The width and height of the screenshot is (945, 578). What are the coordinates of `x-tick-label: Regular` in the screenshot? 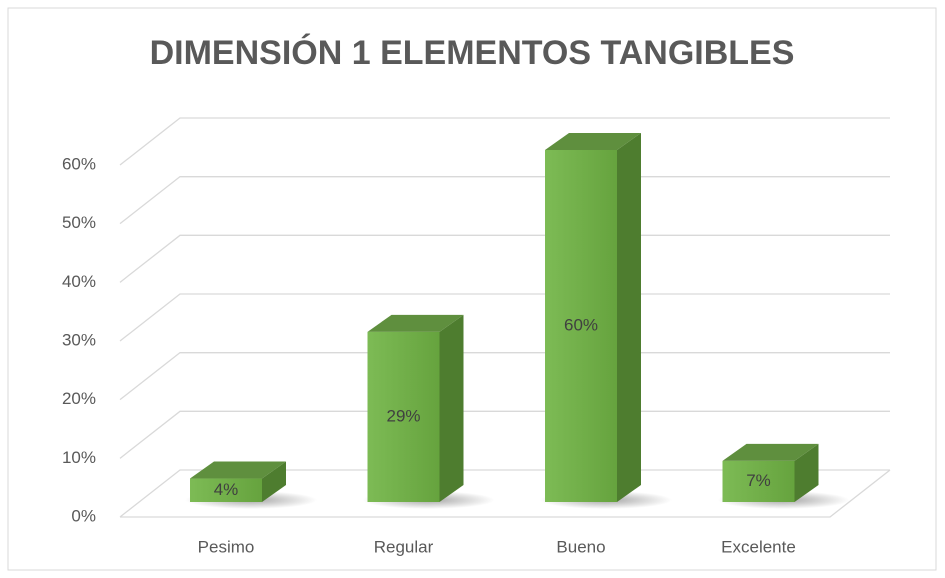 It's located at (404, 546).